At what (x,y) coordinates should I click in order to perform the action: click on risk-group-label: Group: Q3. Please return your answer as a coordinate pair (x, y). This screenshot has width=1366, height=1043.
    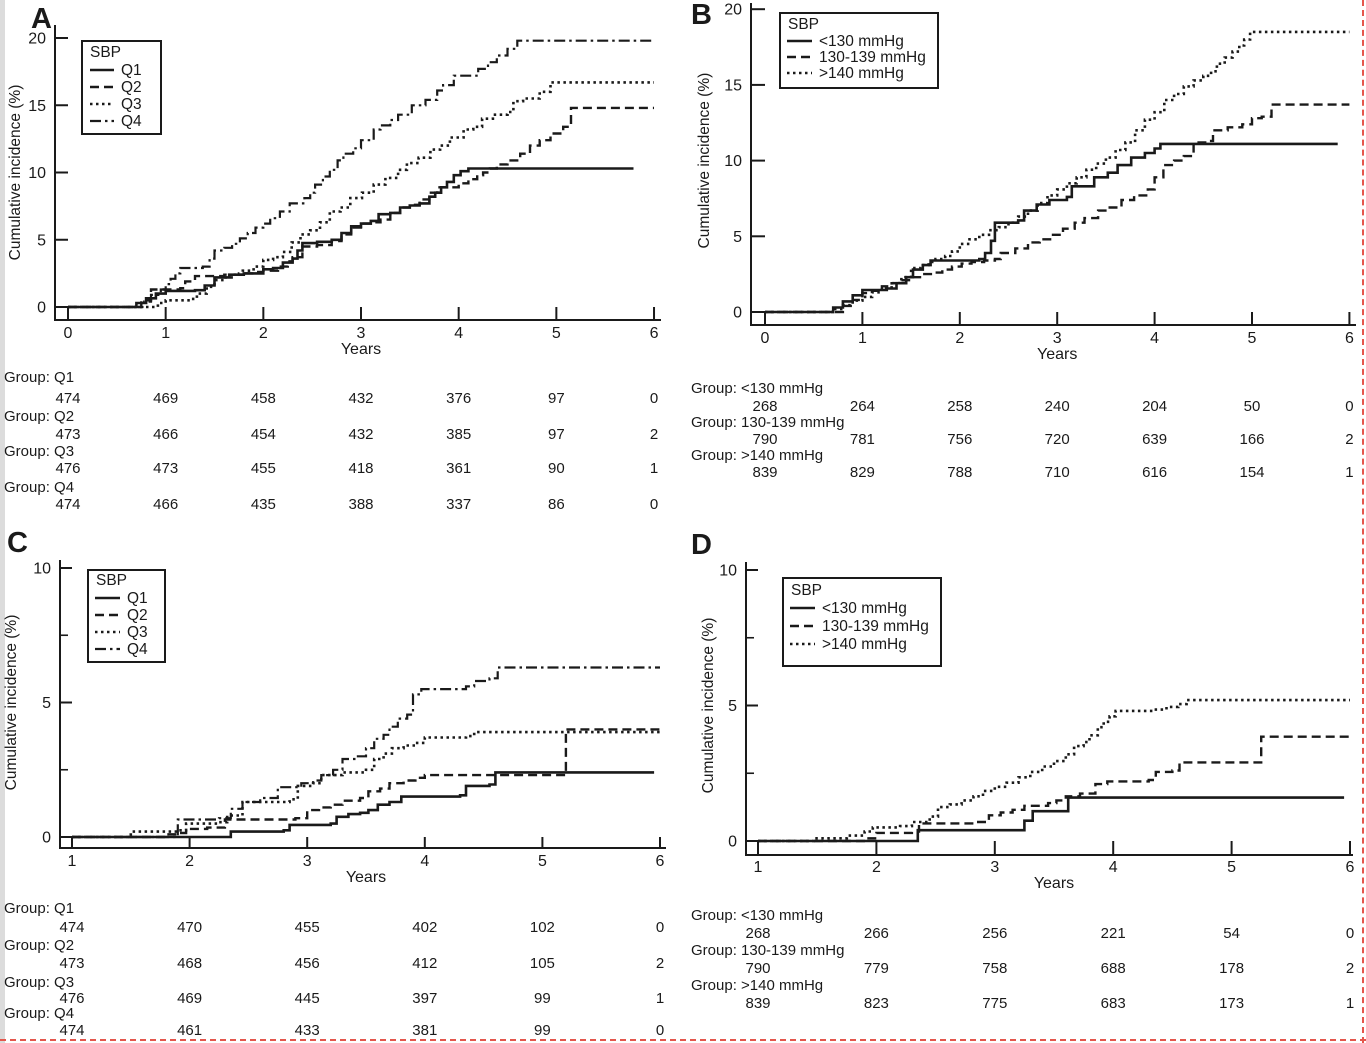
    Looking at the image, I should click on (39, 451).